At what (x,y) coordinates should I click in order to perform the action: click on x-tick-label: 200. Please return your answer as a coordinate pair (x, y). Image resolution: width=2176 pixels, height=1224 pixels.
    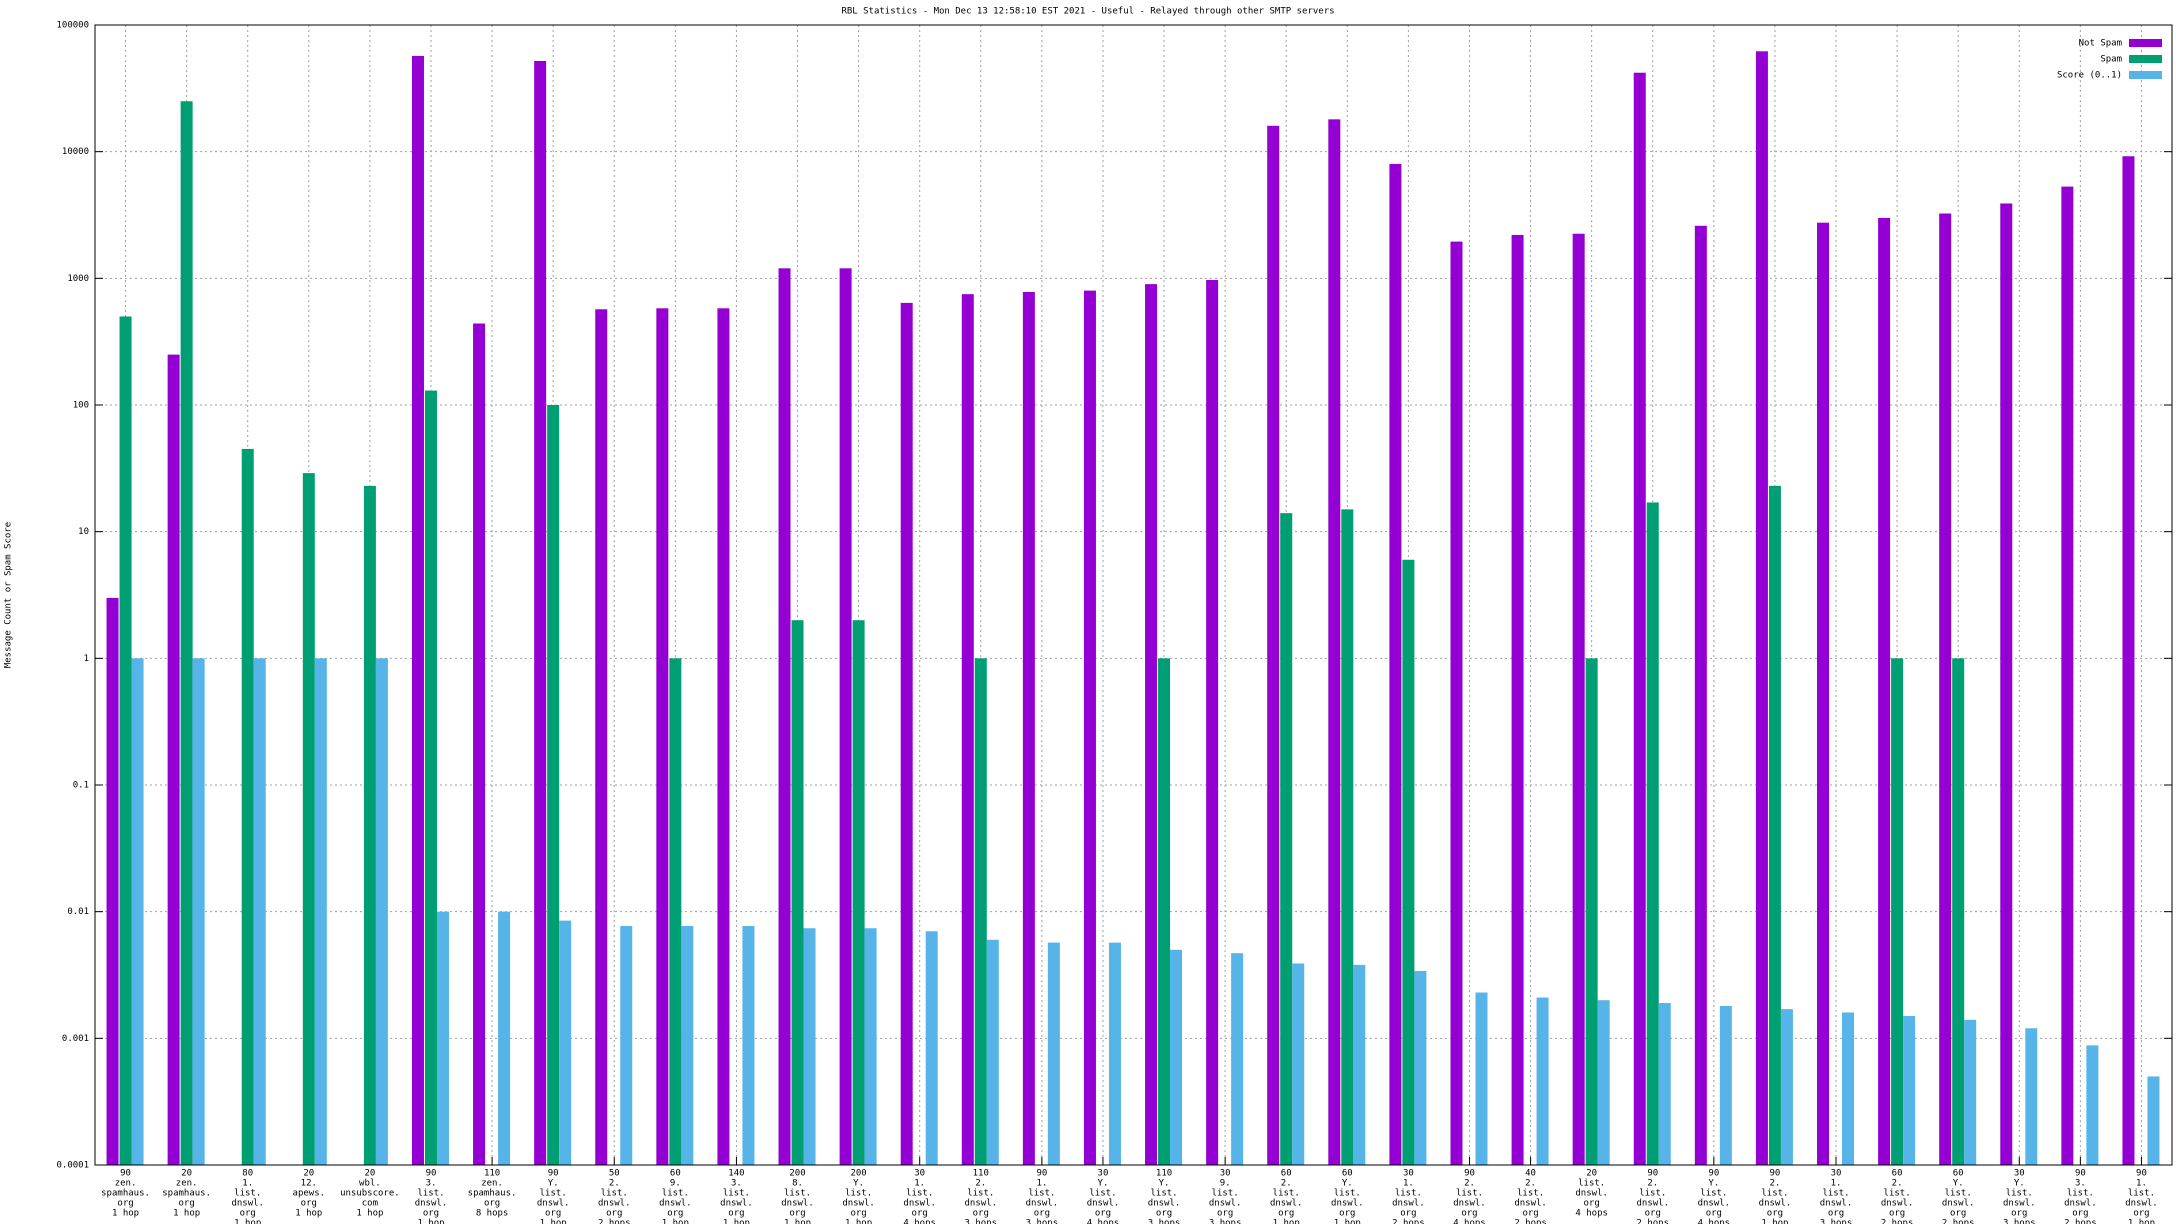
    Looking at the image, I should click on (797, 1174).